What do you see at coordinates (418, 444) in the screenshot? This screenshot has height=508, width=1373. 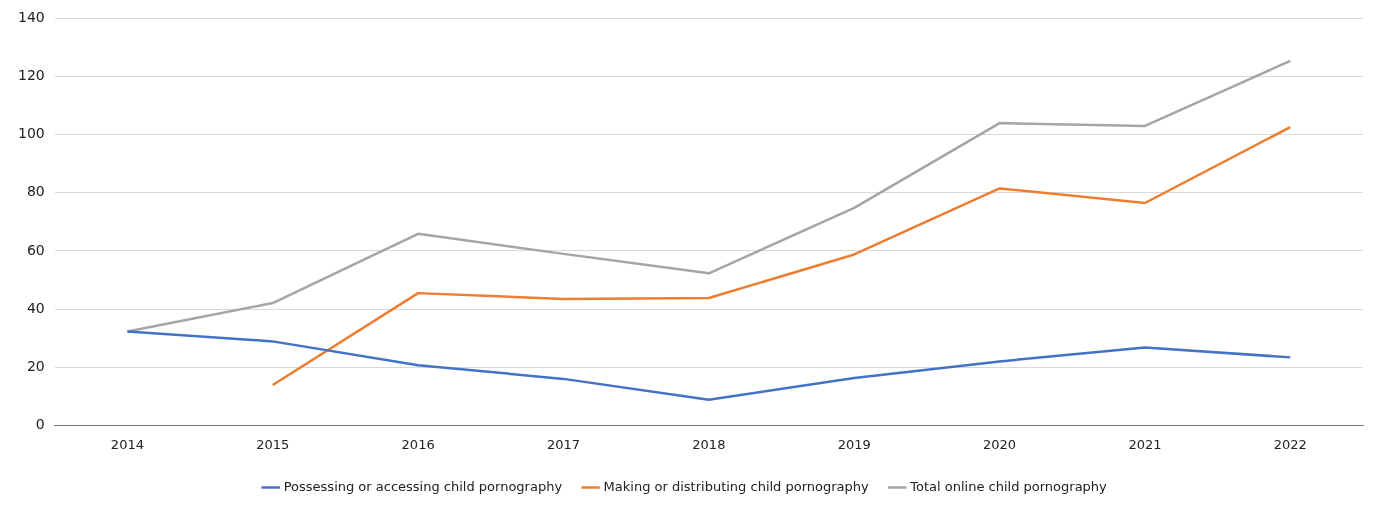 I see `x-tick-label: 2016` at bounding box center [418, 444].